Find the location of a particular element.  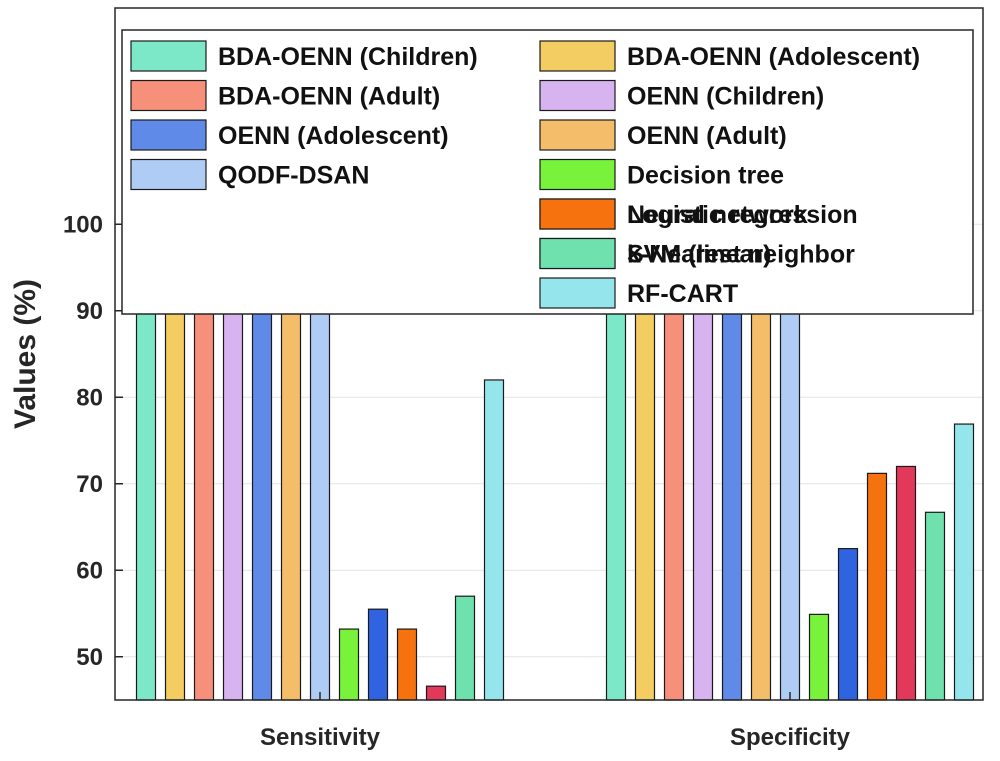

x-tick-label-sensitivity: Sensitivity is located at coordinates (320, 737).